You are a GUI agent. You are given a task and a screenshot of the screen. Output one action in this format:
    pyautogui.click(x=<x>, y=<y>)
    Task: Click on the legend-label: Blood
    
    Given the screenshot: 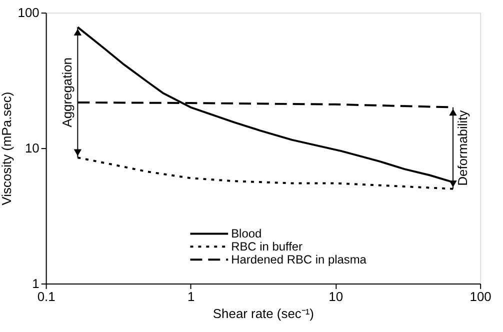 What is the action you would take?
    pyautogui.click(x=246, y=233)
    